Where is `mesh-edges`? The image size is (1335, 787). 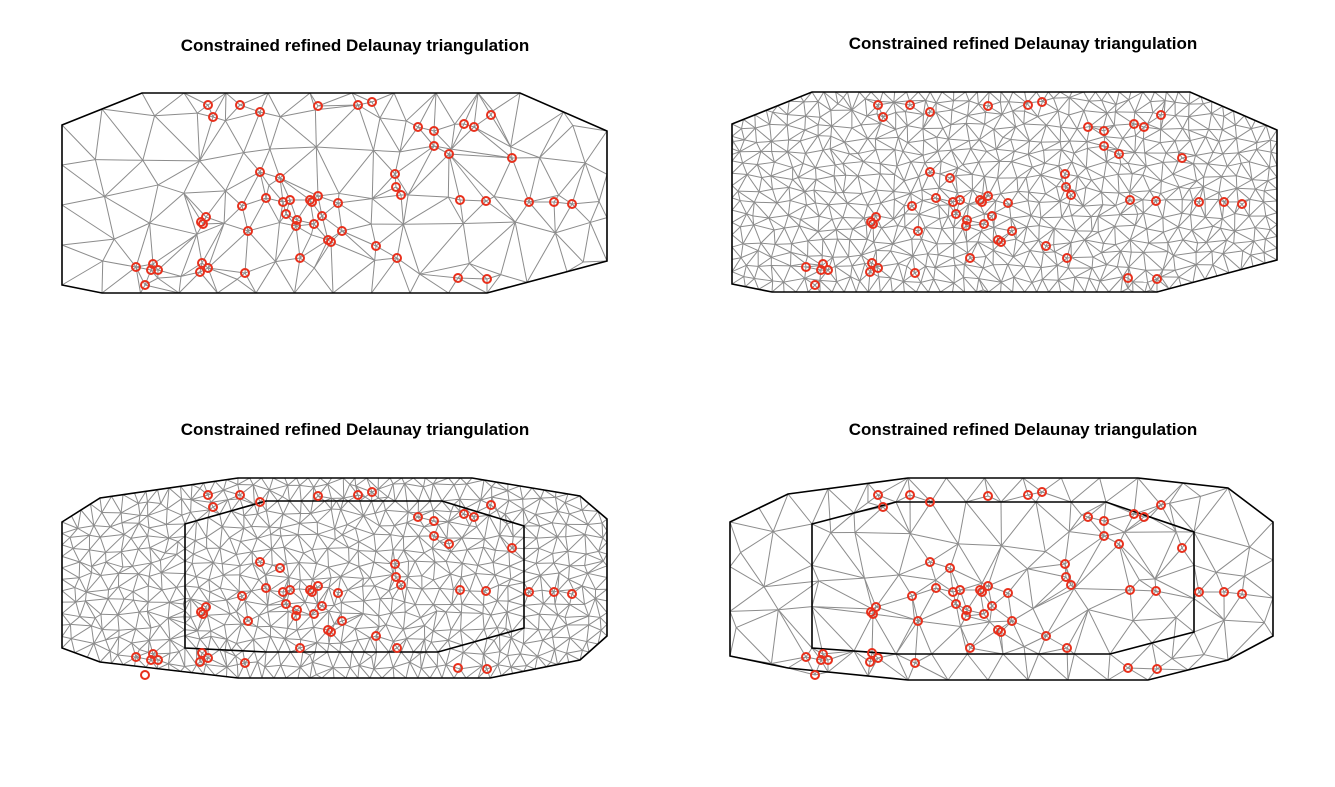
mesh-edges is located at coordinates (334, 193).